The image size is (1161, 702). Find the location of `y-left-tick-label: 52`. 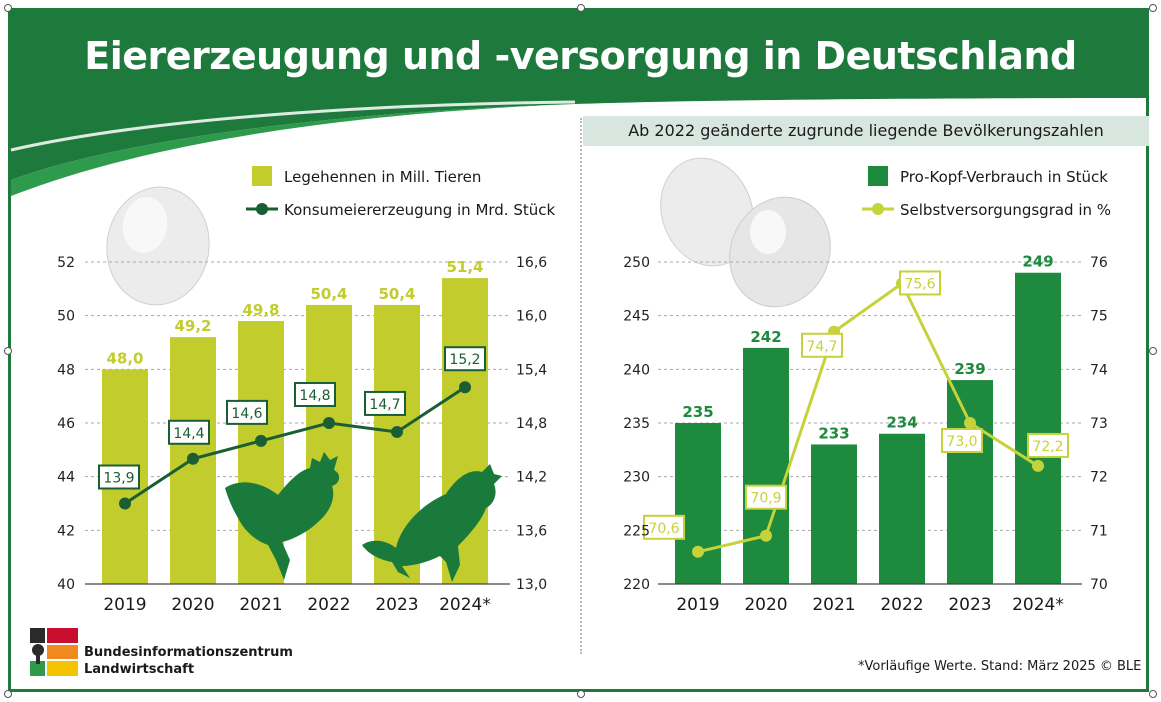

y-left-tick-label: 52 is located at coordinates (66, 263).